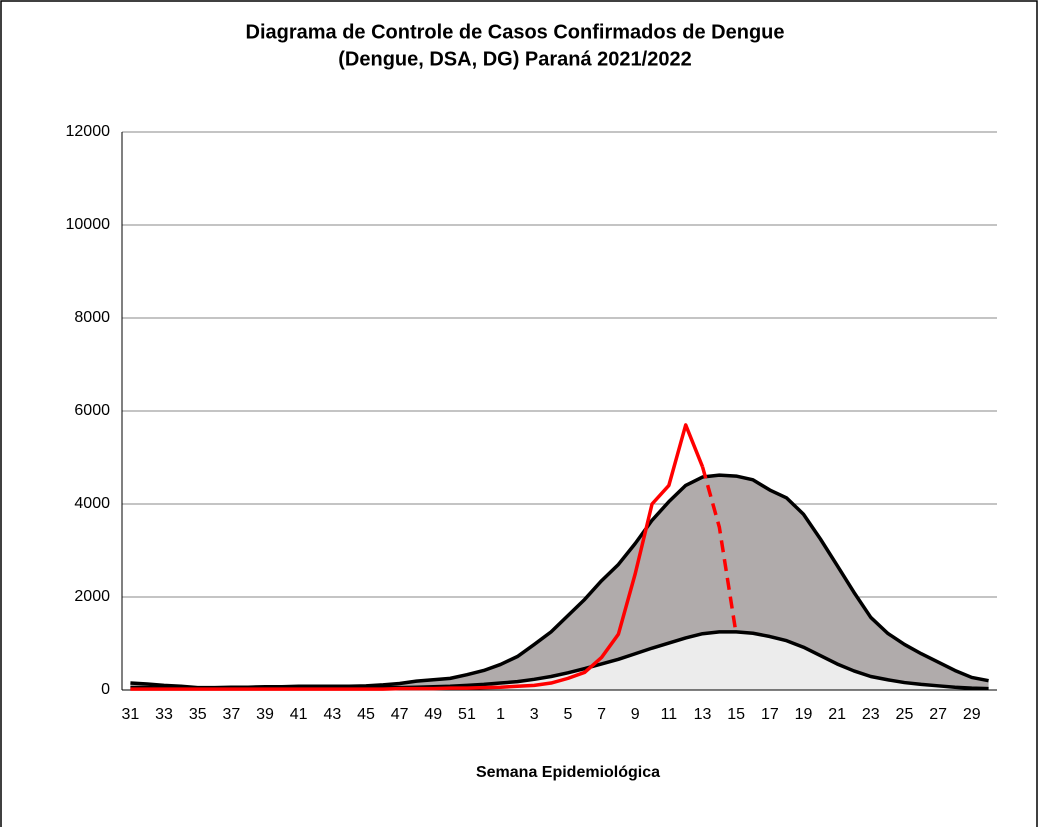 This screenshot has height=827, width=1041. I want to click on x-tick-label: 23, so click(871, 714).